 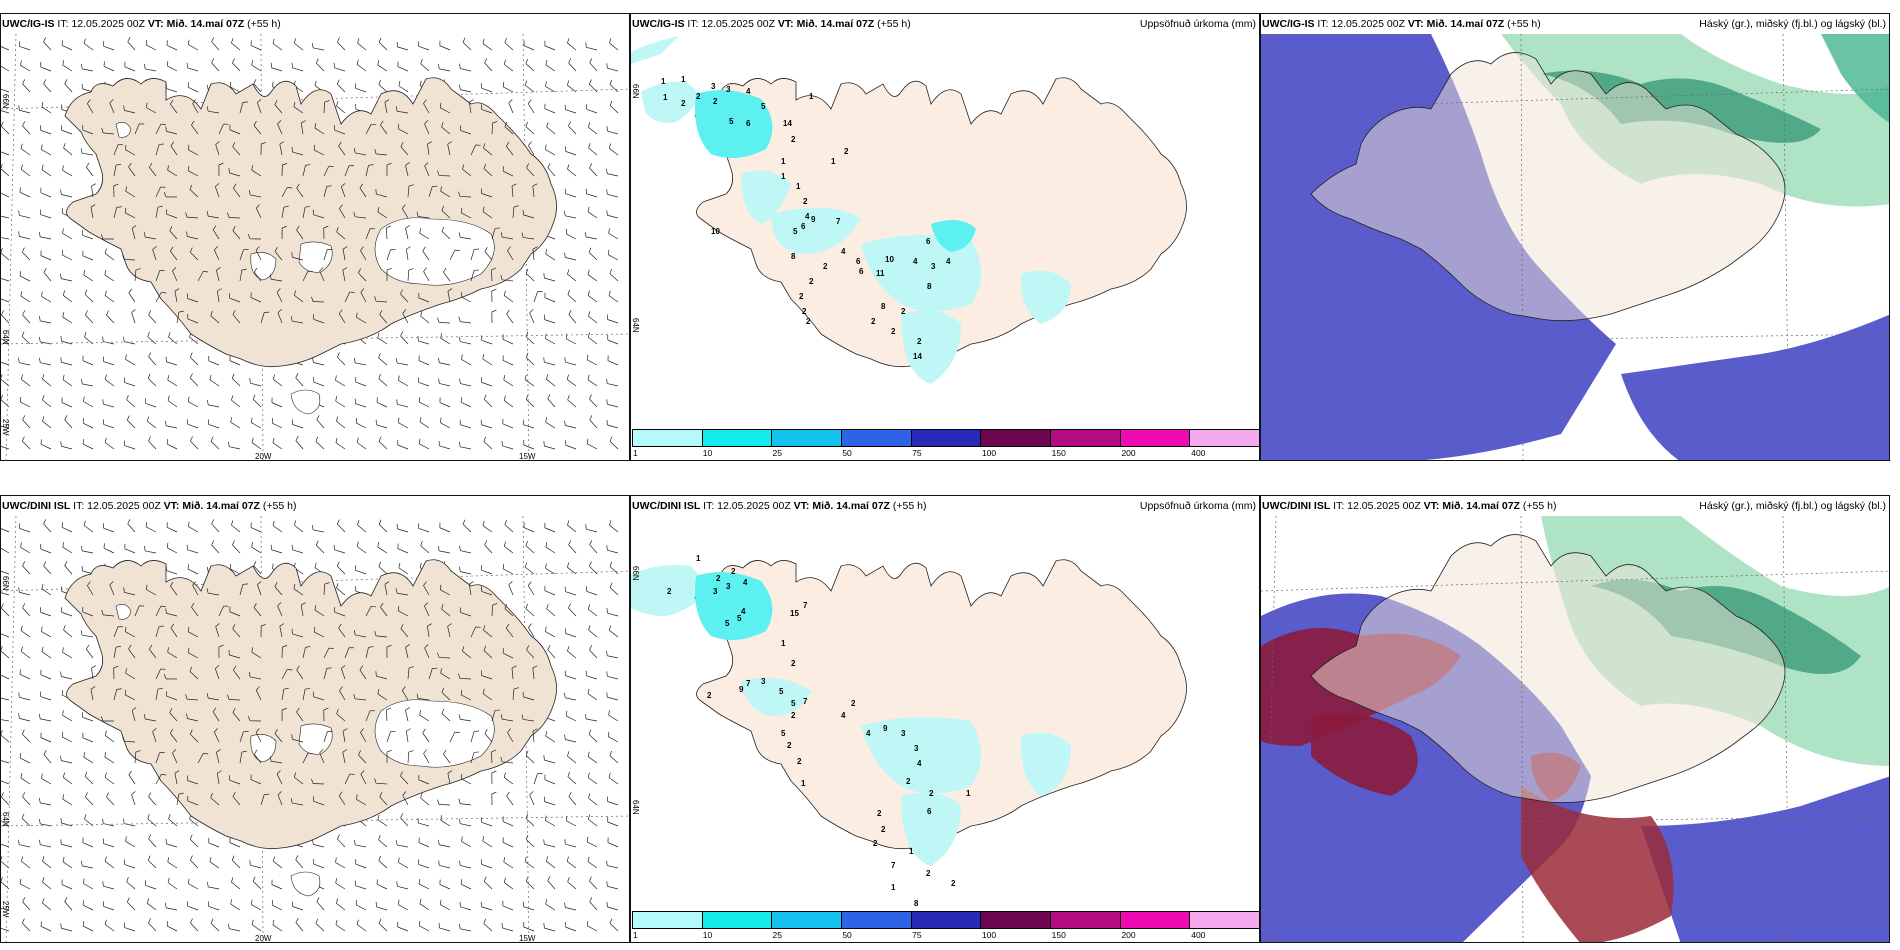 What do you see at coordinates (1197, 506) in the screenshot?
I see `precip-title: Uppsöfnuð úrkoma (mm)` at bounding box center [1197, 506].